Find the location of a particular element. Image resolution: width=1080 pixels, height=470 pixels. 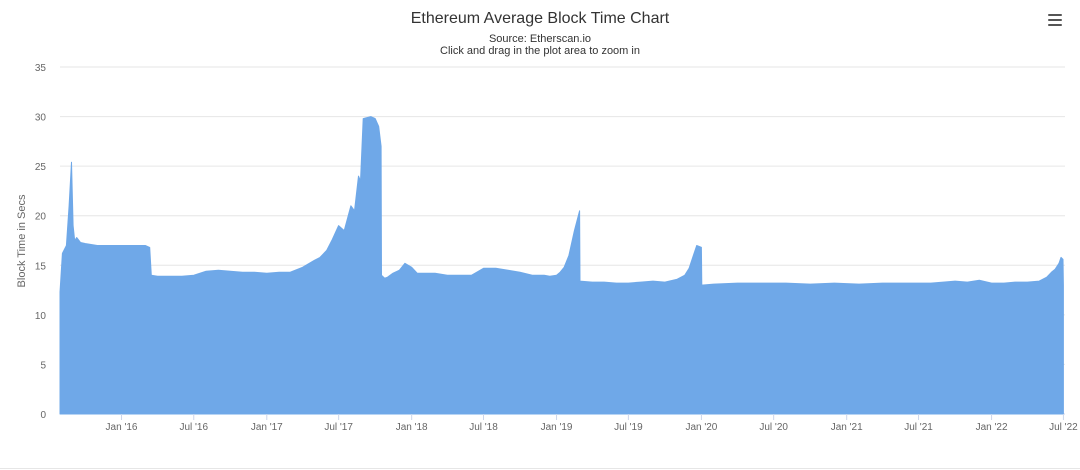

y-tick-label: 10 is located at coordinates (41, 316).